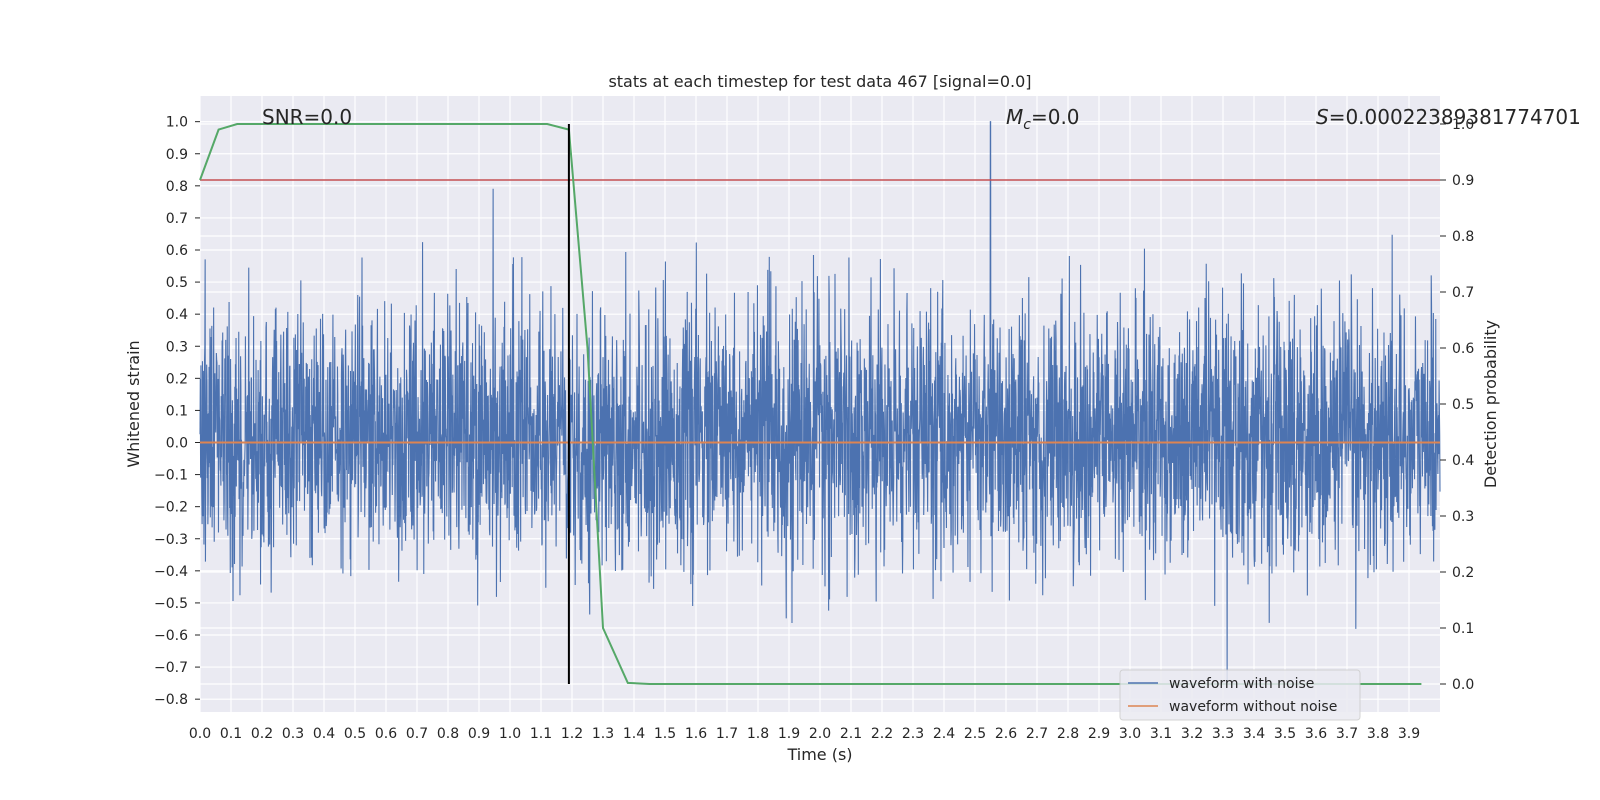 This screenshot has width=1600, height=800. What do you see at coordinates (177, 444) in the screenshot?
I see `y-left-tick-label: 0.0` at bounding box center [177, 444].